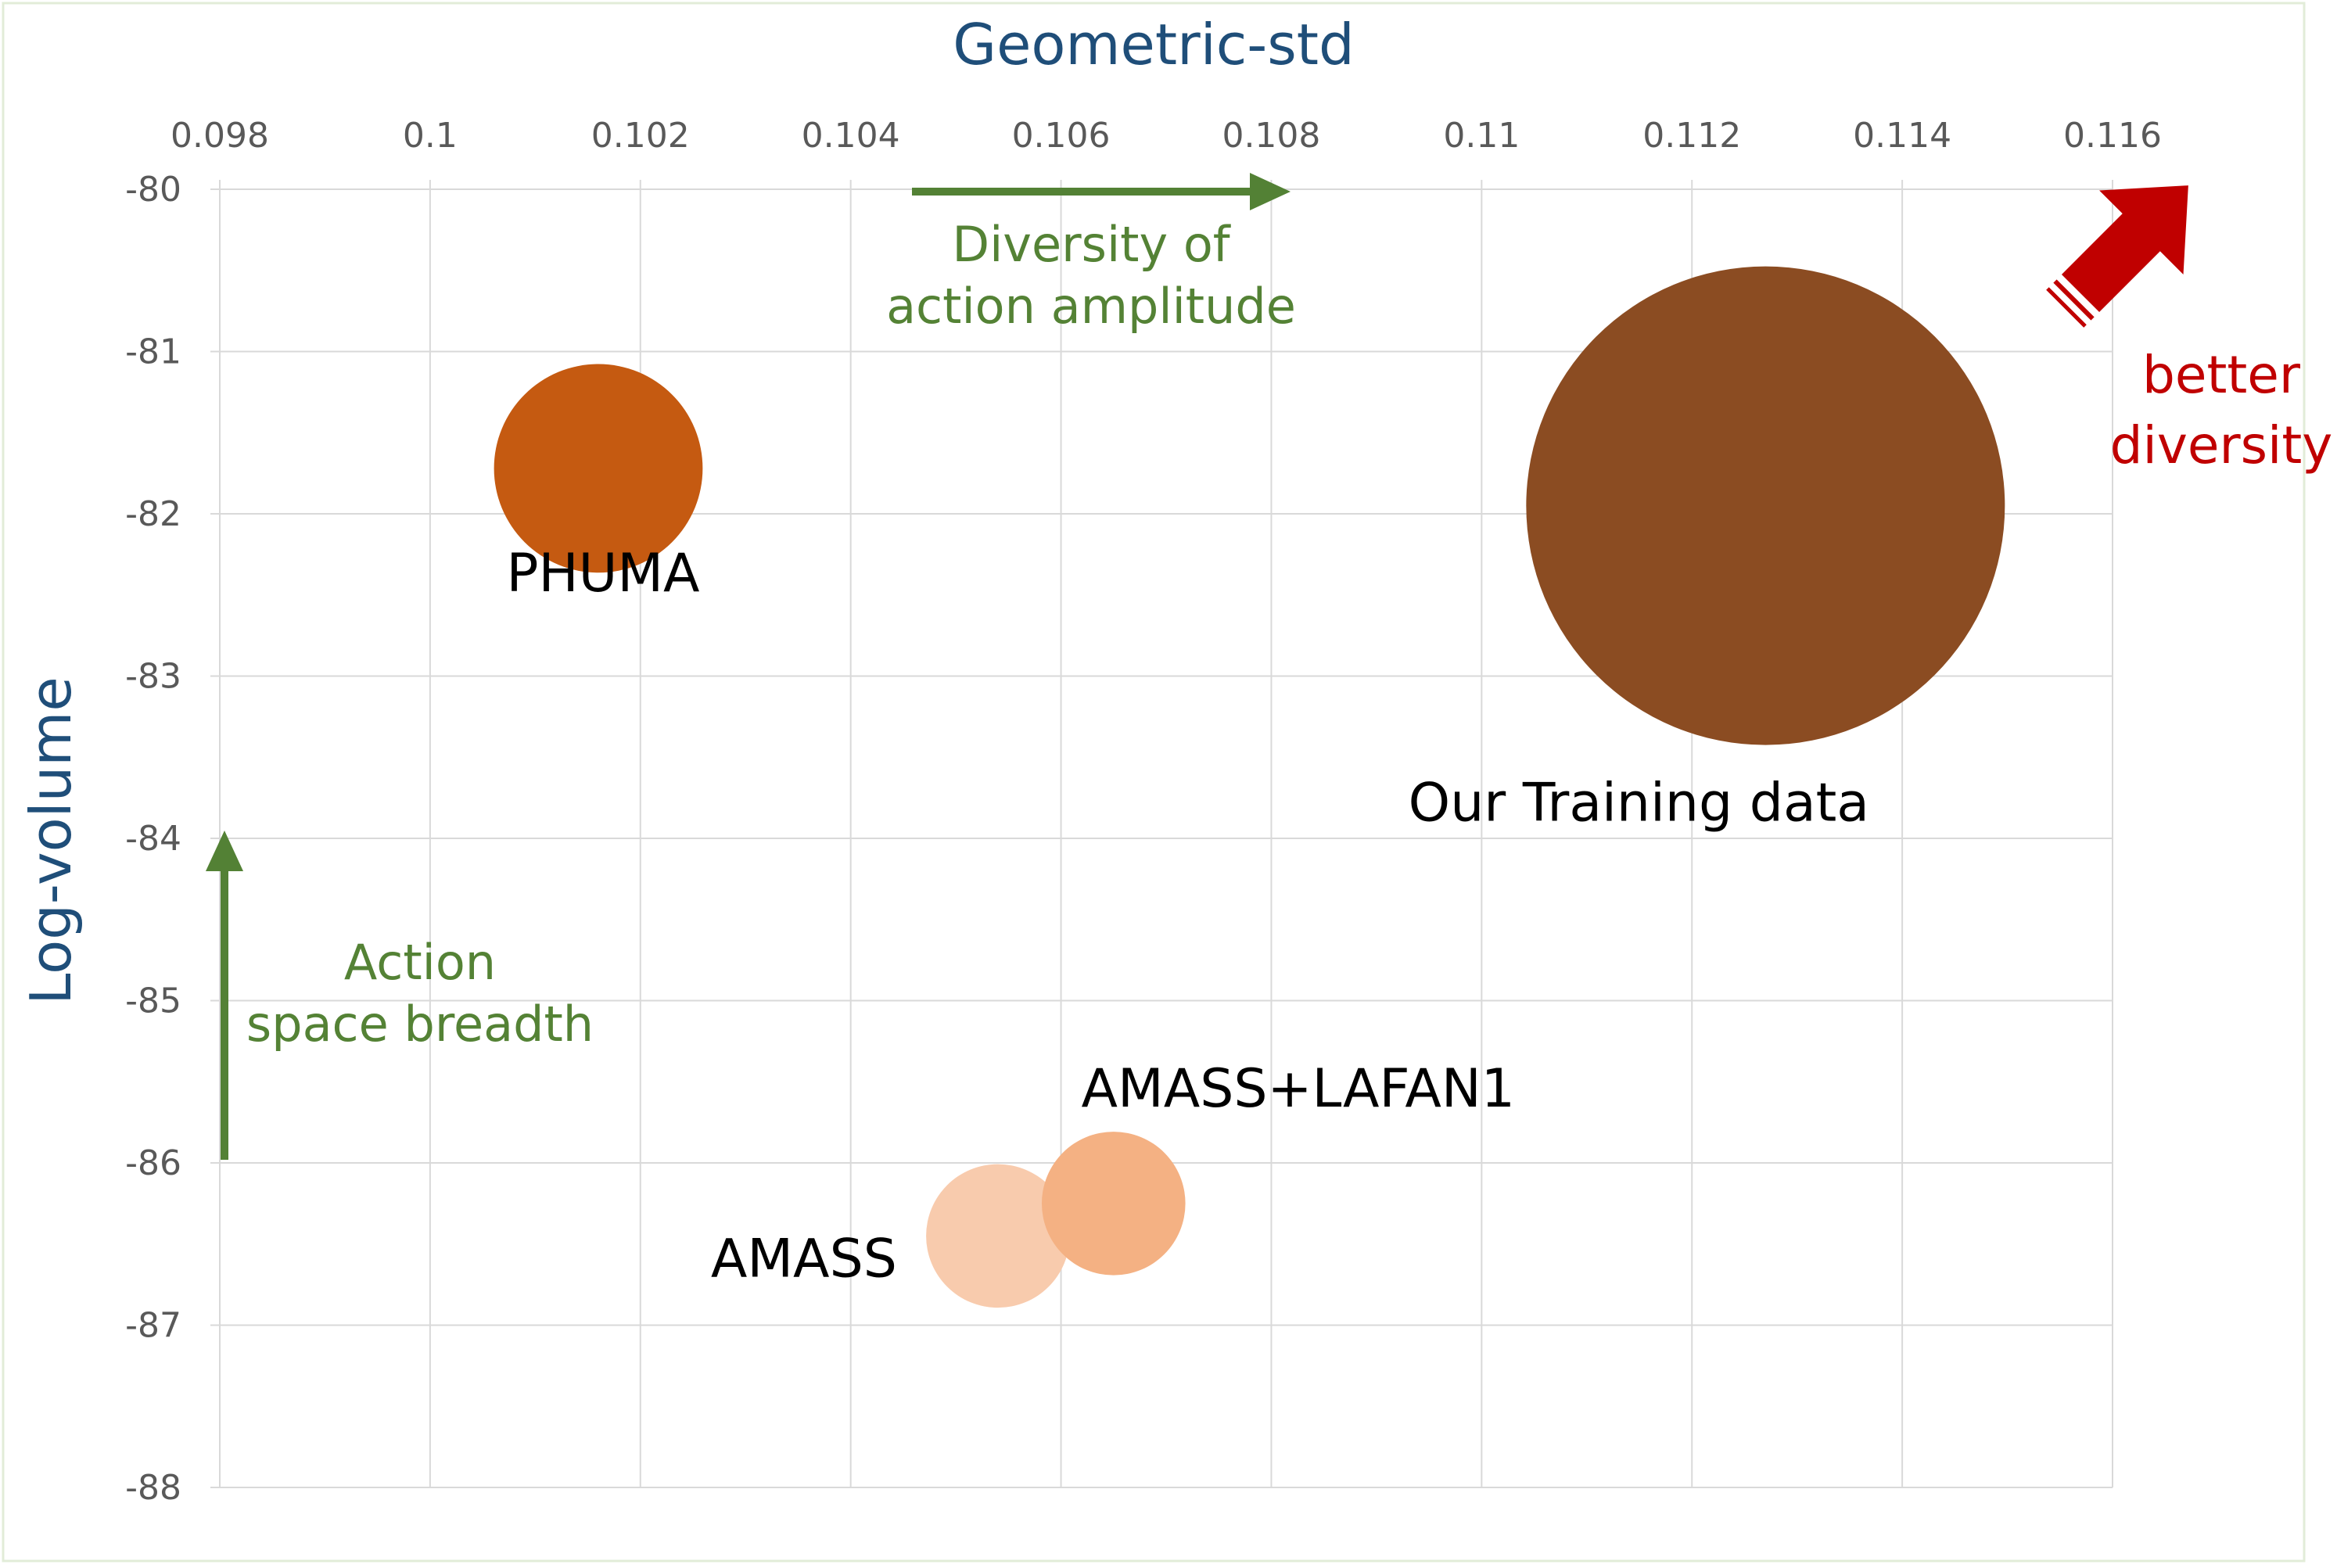 This screenshot has height=1568, width=2337. Describe the element at coordinates (1765, 505) in the screenshot. I see `bubble-our-training-data` at that location.